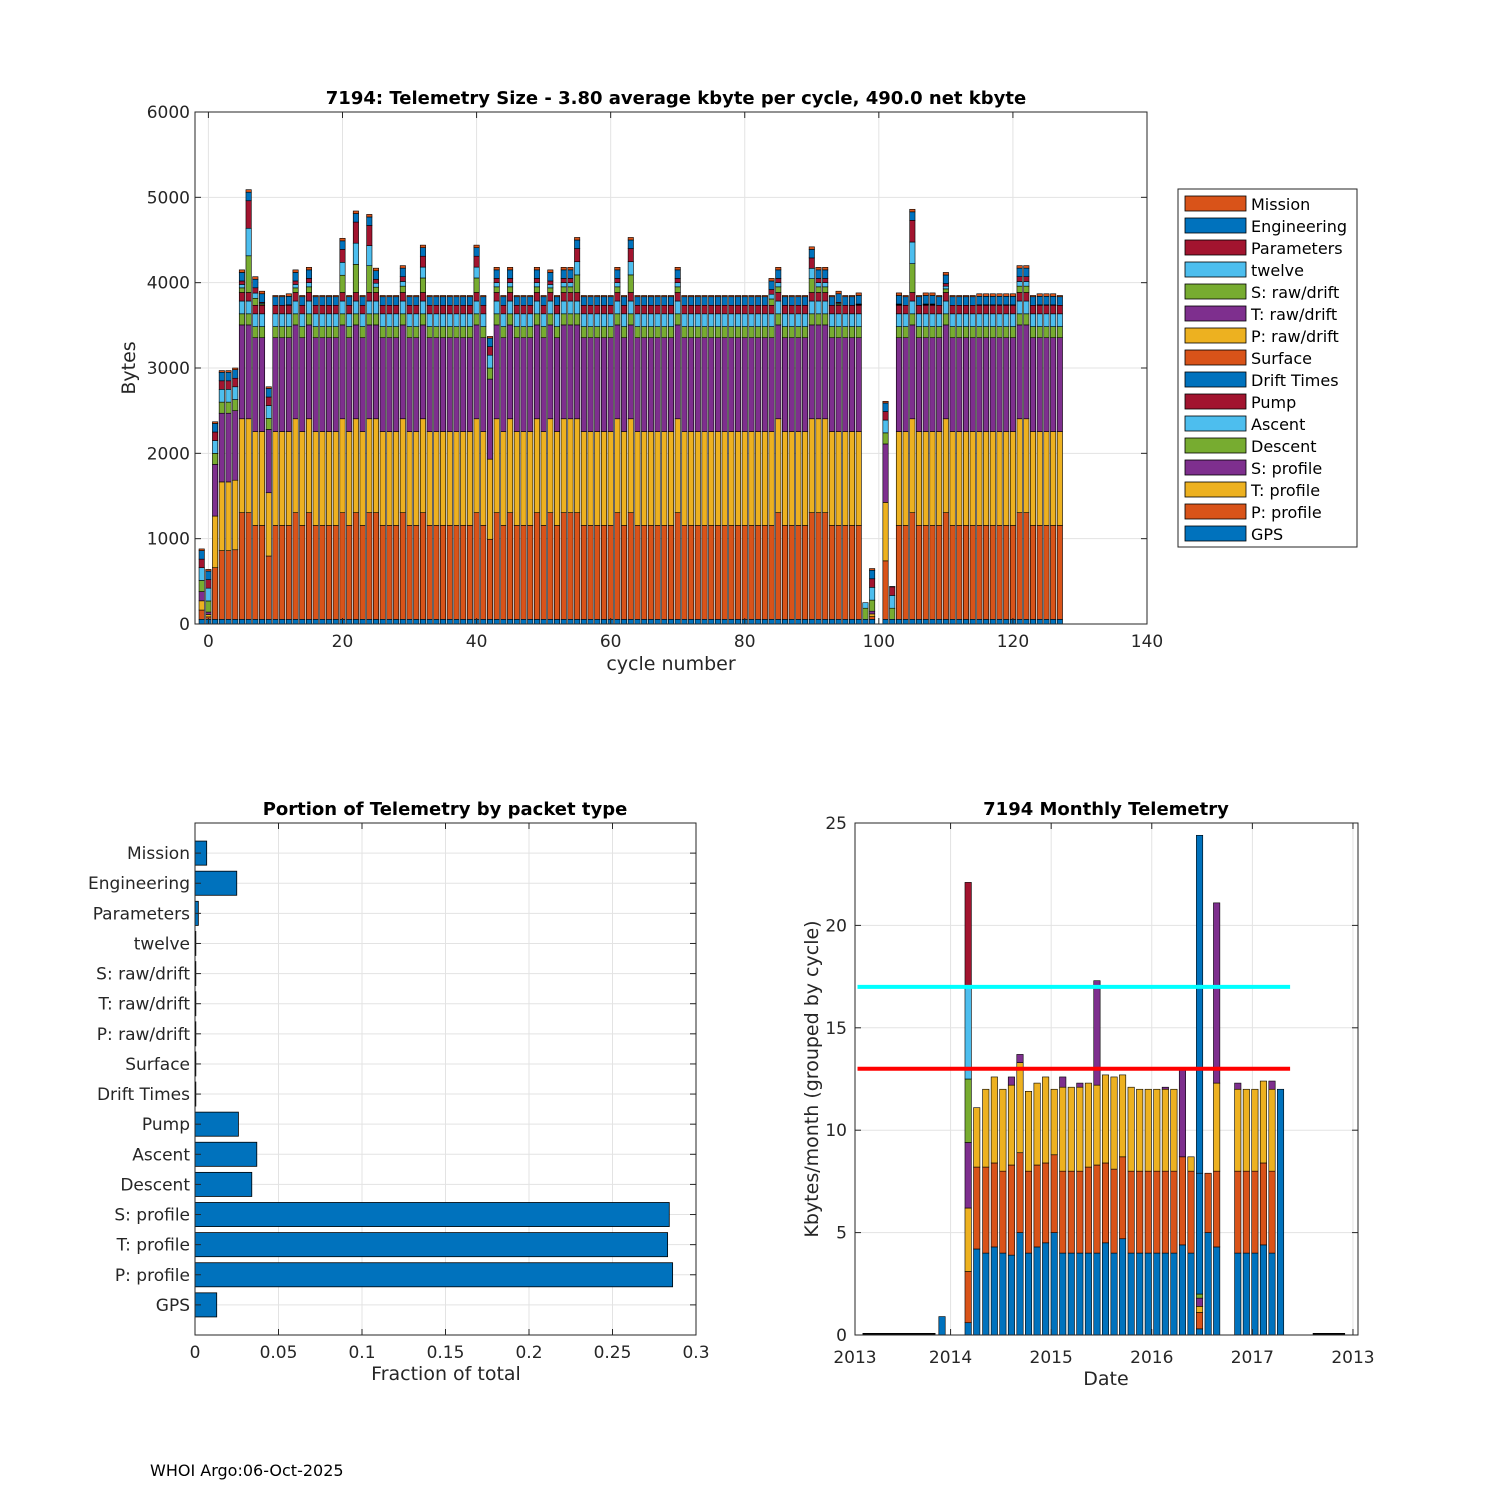 The height and width of the screenshot is (1500, 1500). I want to click on br-y-tick-label: 20, so click(836, 926).